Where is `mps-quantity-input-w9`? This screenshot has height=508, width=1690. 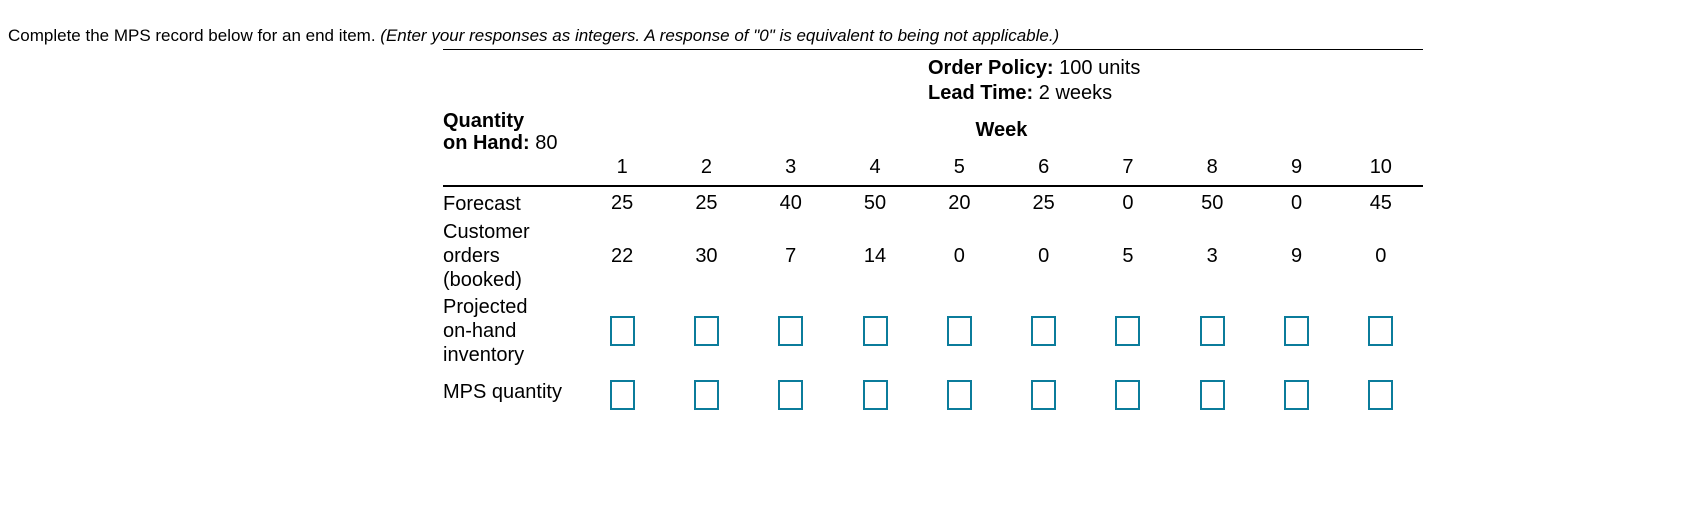
mps-quantity-input-w9 is located at coordinates (1297, 395).